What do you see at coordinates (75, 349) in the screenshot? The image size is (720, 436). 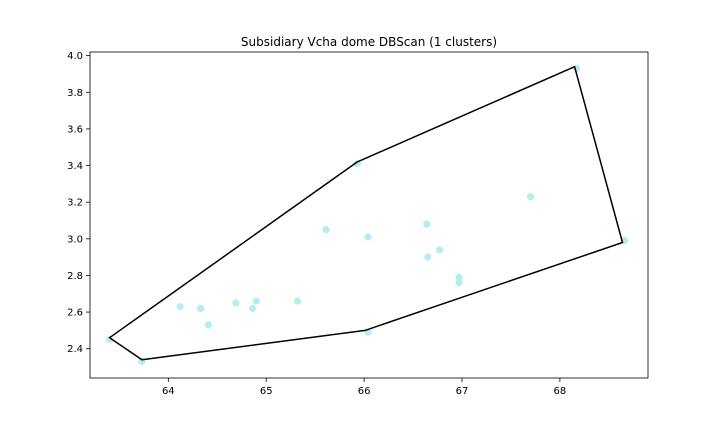 I see `y-tick-label: 2.4` at bounding box center [75, 349].